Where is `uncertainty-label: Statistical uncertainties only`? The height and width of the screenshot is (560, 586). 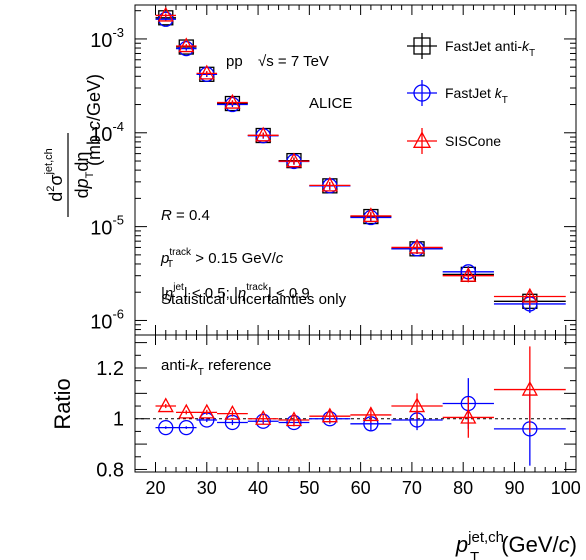
uncertainty-label: Statistical uncertainties only is located at coordinates (254, 299).